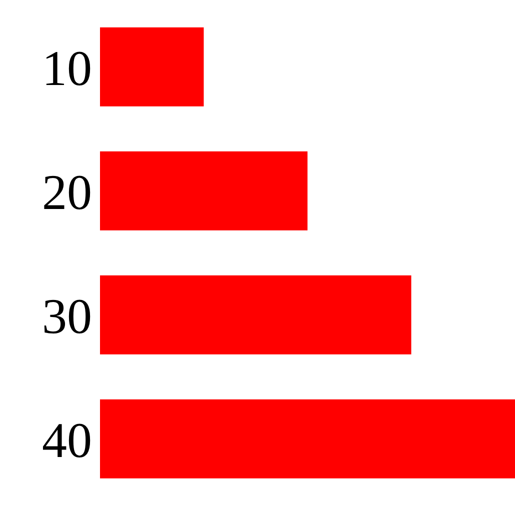 This screenshot has width=515, height=506. Describe the element at coordinates (67, 68) in the screenshot. I see `y-tick-label: 10` at that location.